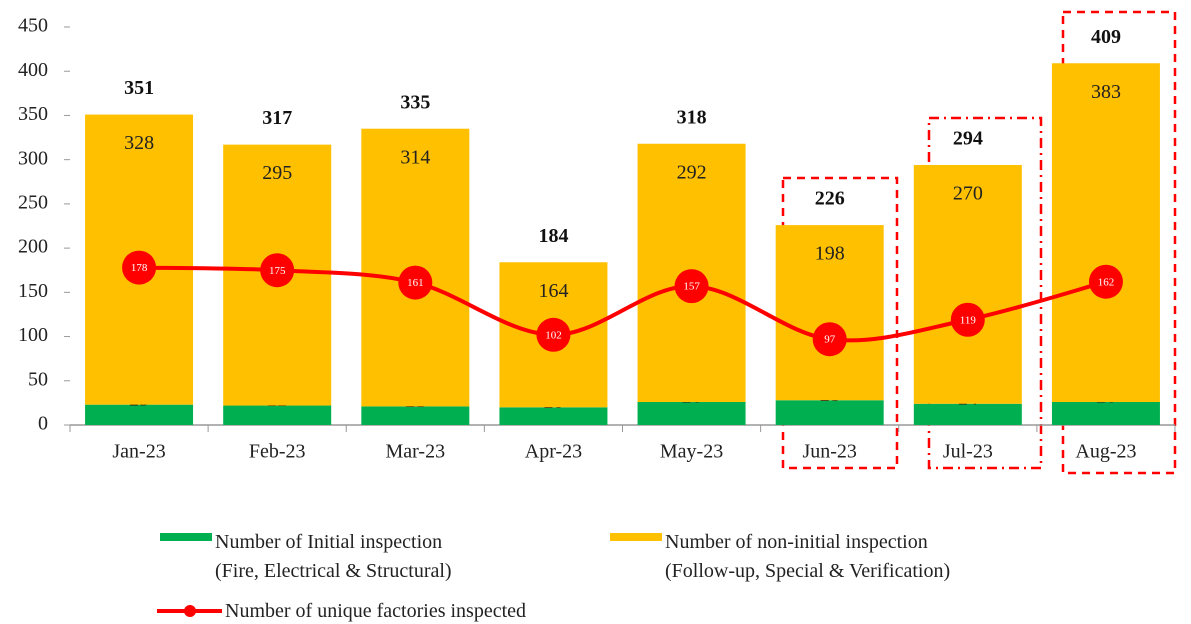 Image resolution: width=1191 pixels, height=624 pixels. What do you see at coordinates (1106, 37) in the screenshot?
I see `total-label: 409` at bounding box center [1106, 37].